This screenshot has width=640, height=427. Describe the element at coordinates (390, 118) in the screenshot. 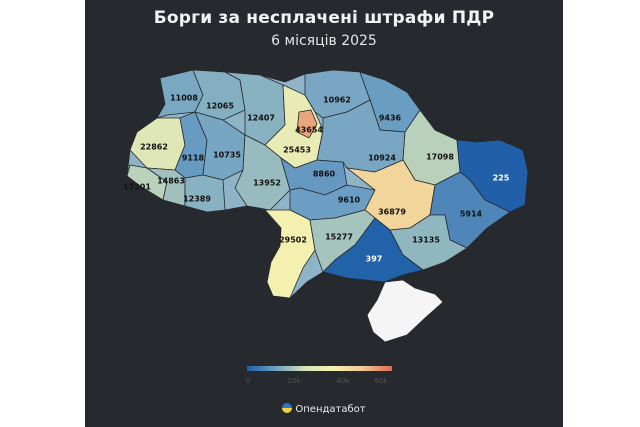

I see `label-sumy: 9436` at that location.